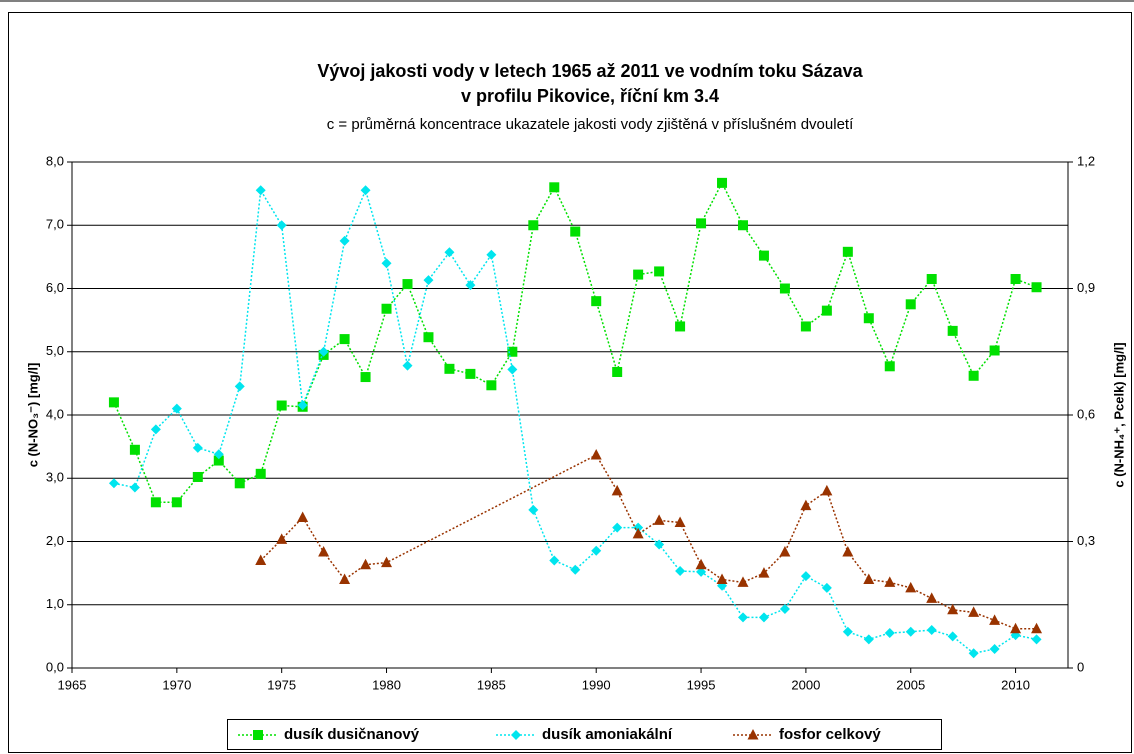 This screenshot has width=1134, height=754. Describe the element at coordinates (55, 224) in the screenshot. I see `y-tick-label: 7,0` at that location.